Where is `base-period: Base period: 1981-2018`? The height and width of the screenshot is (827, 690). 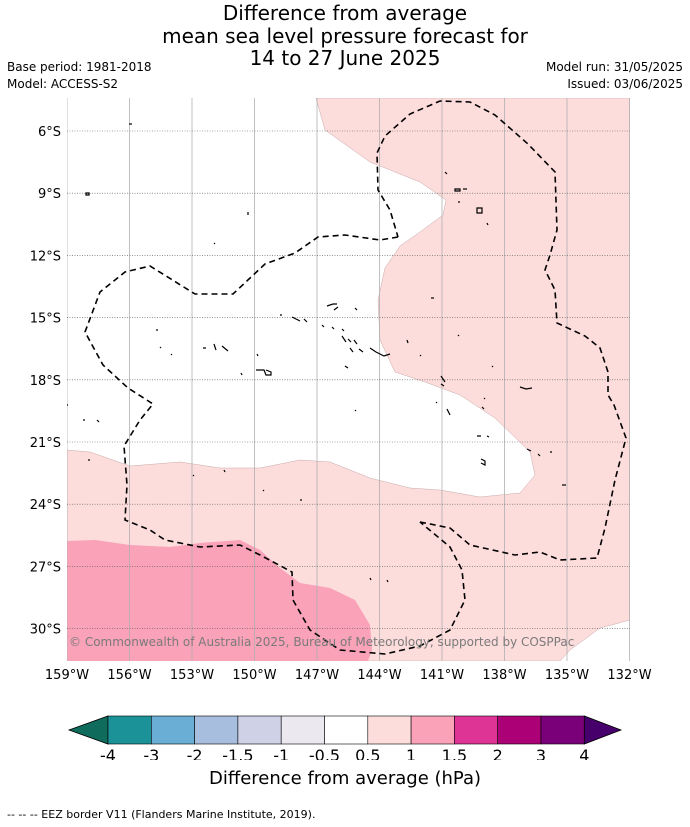
base-period: Base period: 1981-2018 is located at coordinates (79, 67).